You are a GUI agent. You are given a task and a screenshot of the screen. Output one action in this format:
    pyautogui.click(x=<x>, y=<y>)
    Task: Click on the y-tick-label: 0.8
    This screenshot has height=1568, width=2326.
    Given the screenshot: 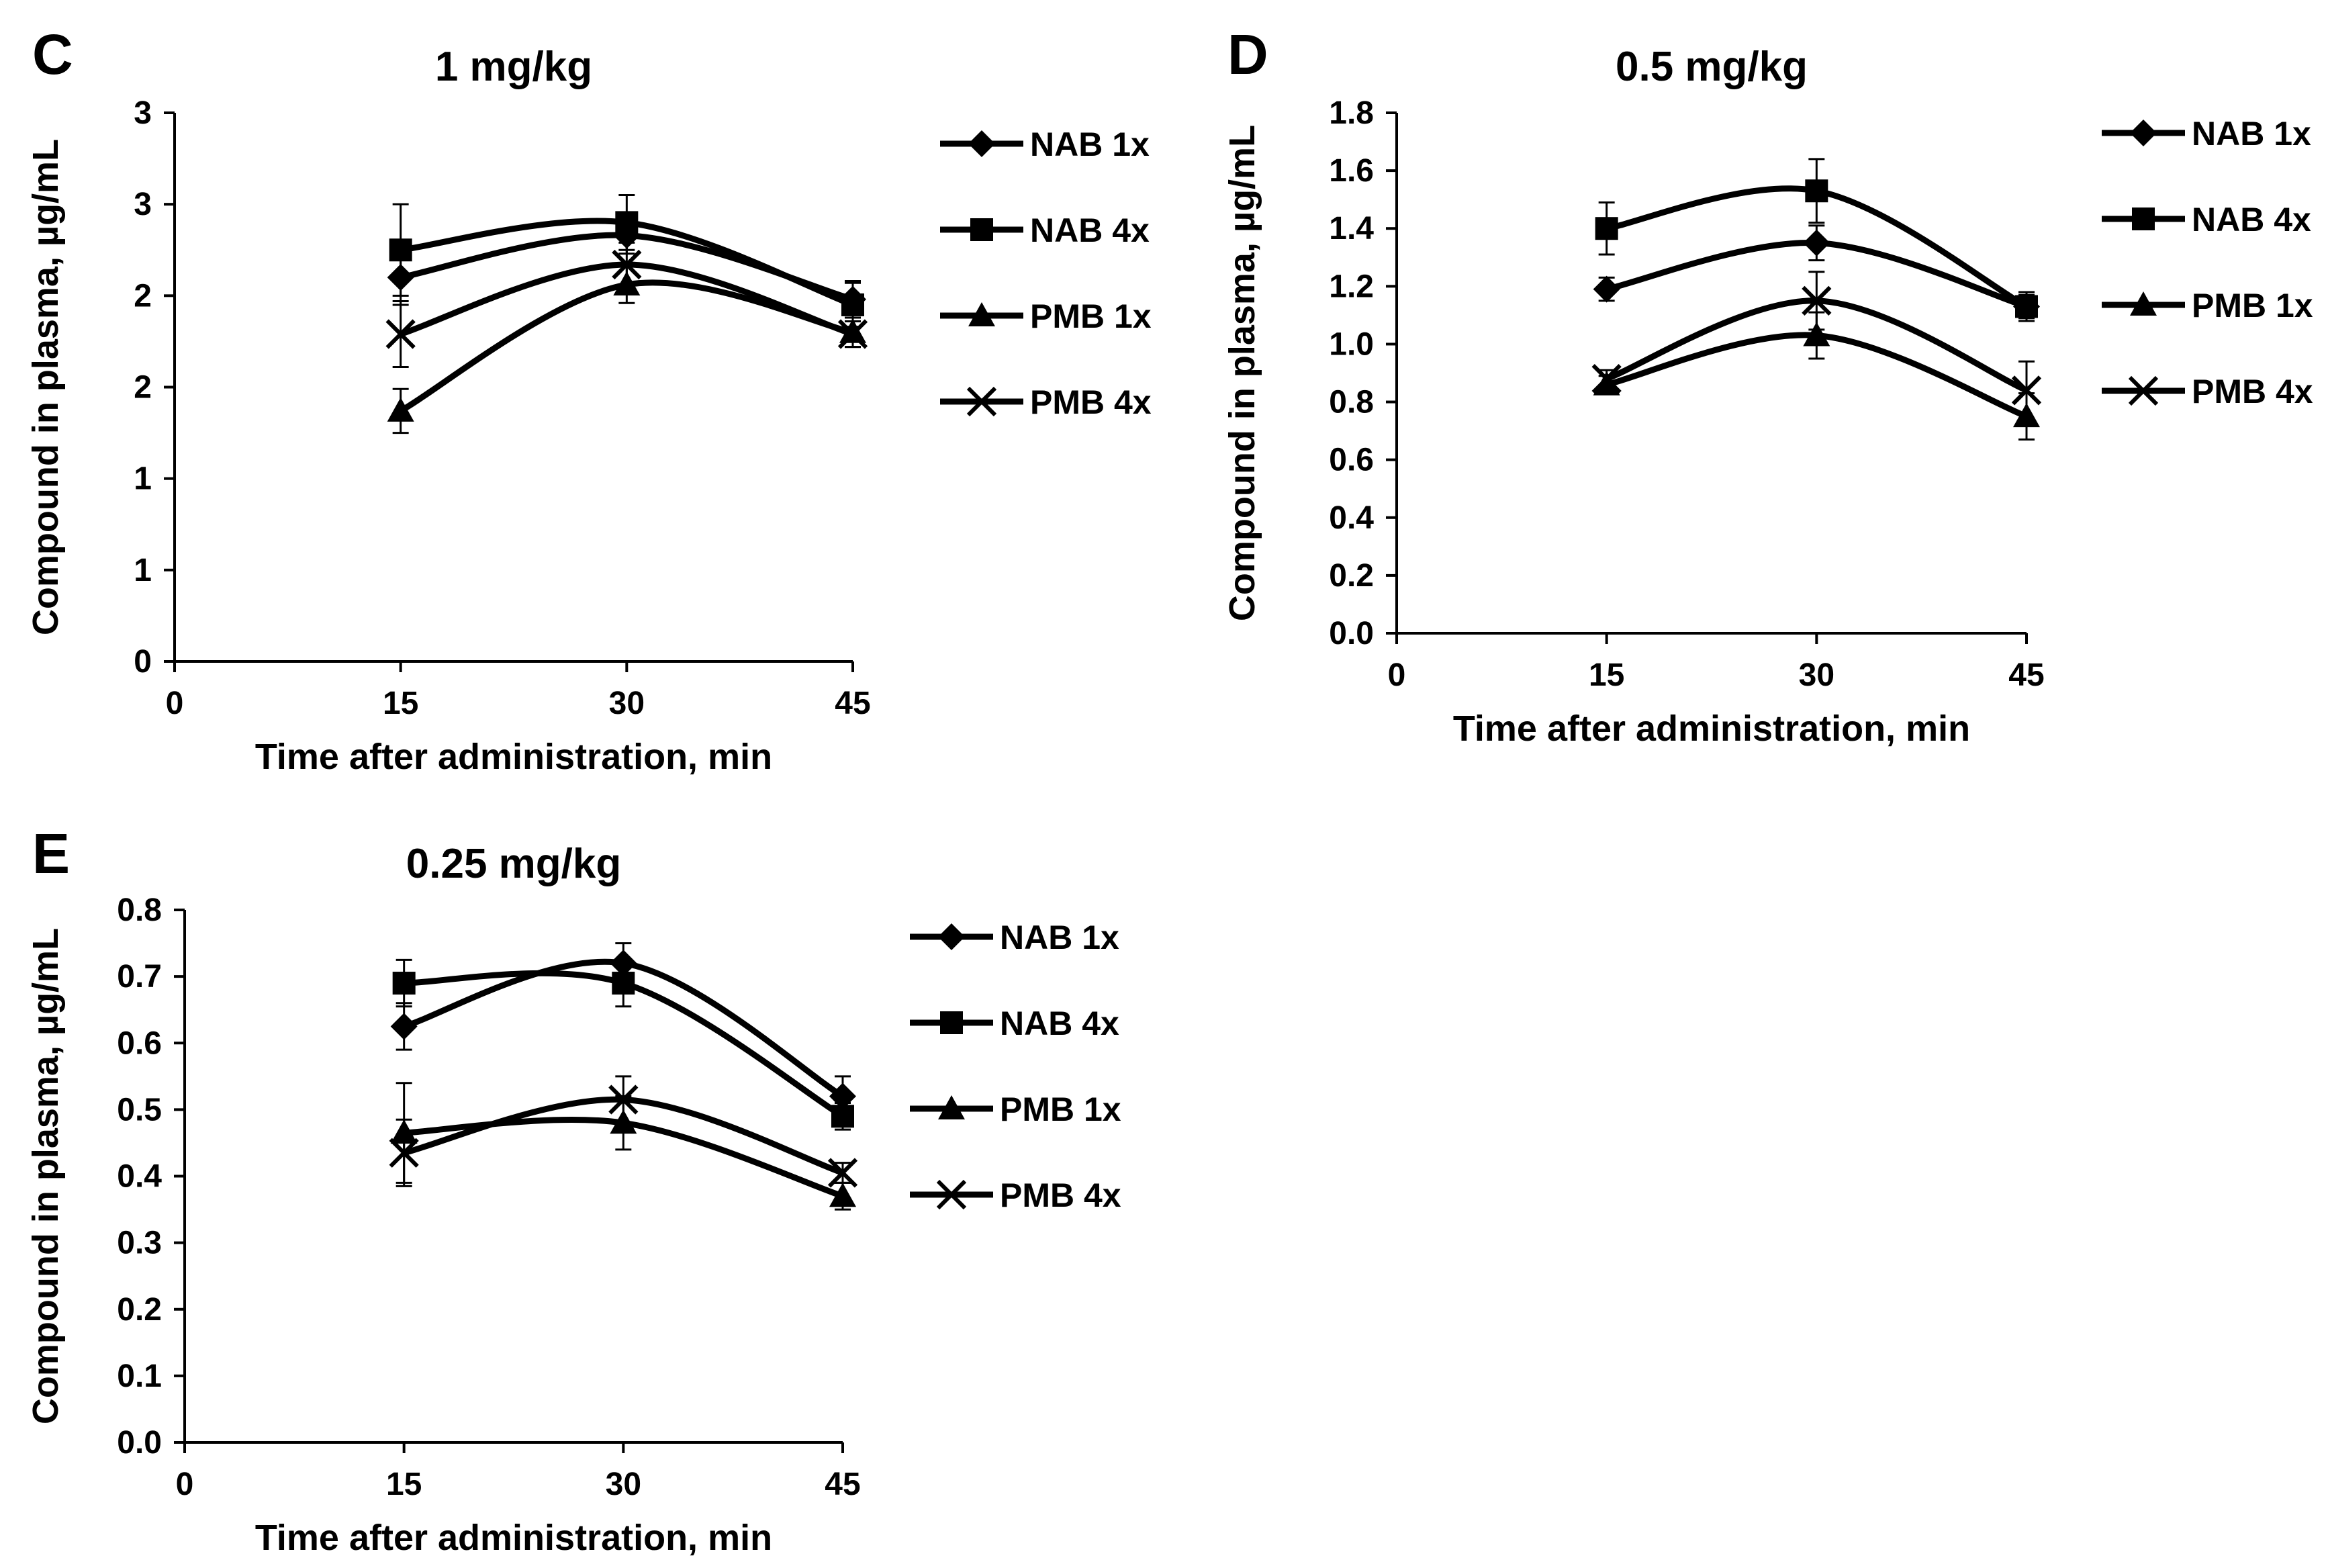 What is the action you would take?
    pyautogui.click(x=139, y=910)
    